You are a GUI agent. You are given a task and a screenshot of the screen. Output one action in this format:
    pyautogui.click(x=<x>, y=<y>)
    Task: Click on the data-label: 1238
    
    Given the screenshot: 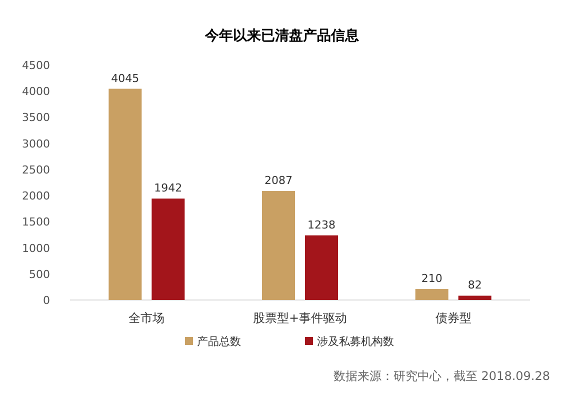 What is the action you would take?
    pyautogui.click(x=322, y=225)
    